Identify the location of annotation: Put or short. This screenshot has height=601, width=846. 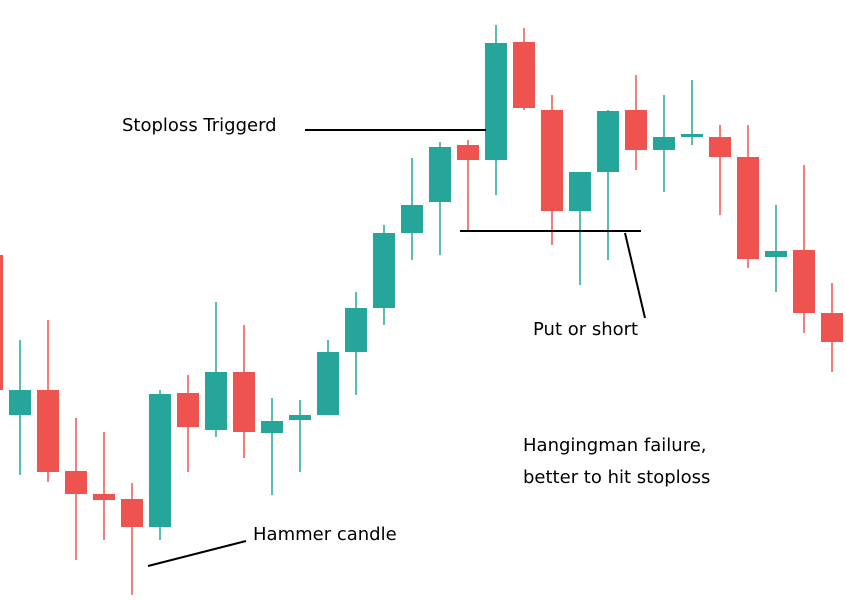
(585, 329).